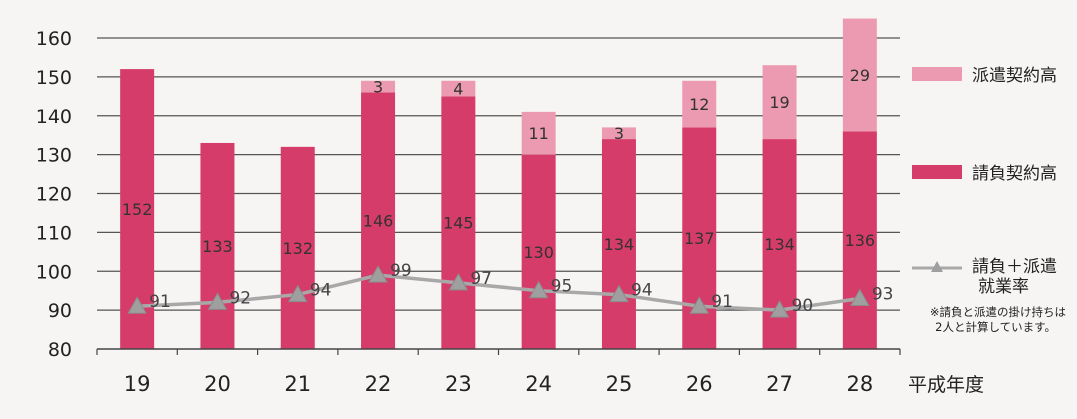 The height and width of the screenshot is (419, 1077). I want to click on legend-label-haken: 派遣契約高, so click(1014, 76).